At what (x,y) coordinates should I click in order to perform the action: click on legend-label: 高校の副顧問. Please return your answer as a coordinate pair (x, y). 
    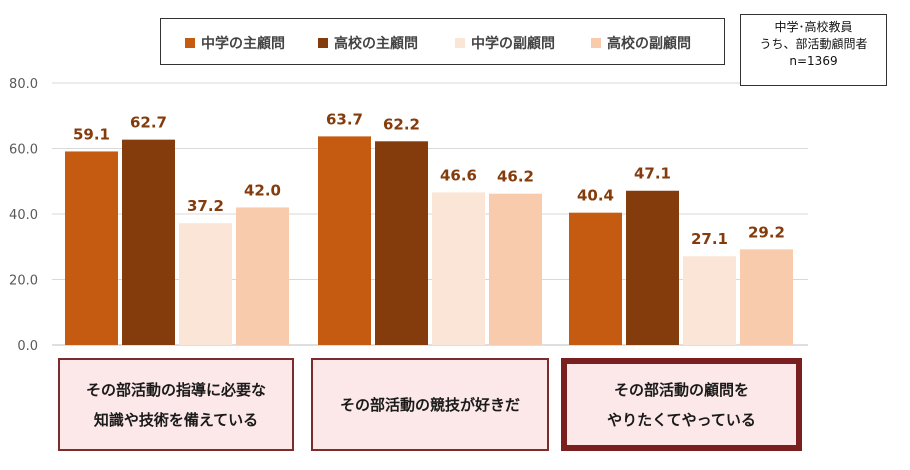
    Looking at the image, I should click on (649, 44).